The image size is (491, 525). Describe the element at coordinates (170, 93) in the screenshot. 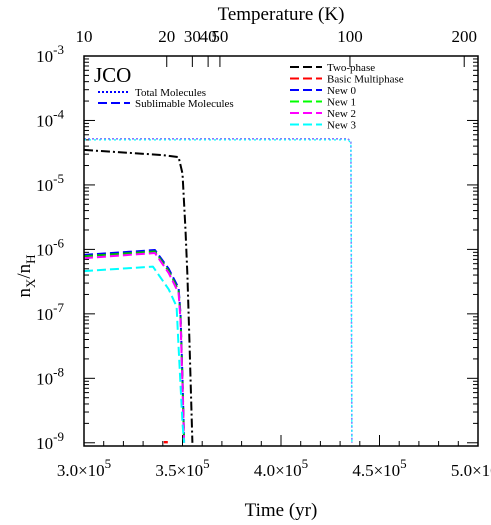

I see `legend-left-label: Total Molecules` at that location.